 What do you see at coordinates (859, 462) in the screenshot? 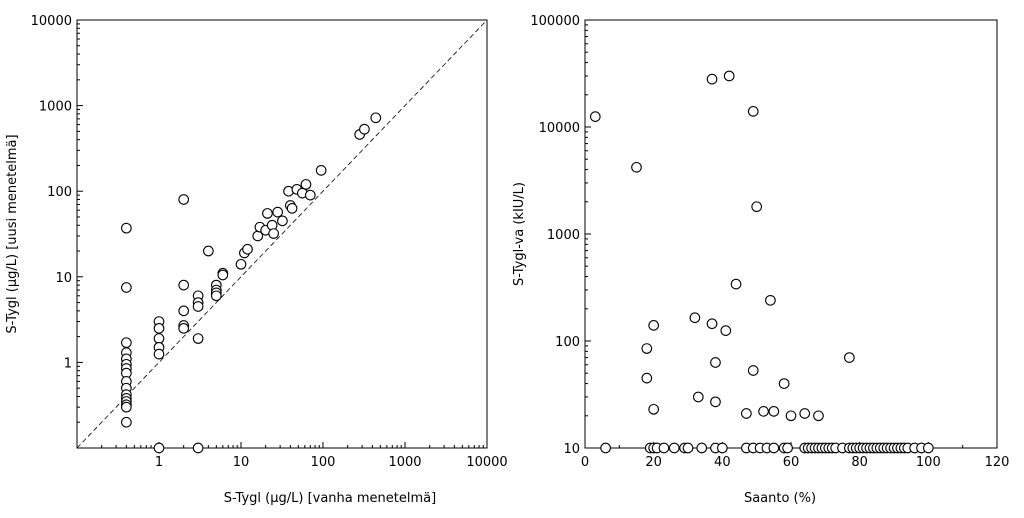
I see `x-tick-label: 80` at bounding box center [859, 462].